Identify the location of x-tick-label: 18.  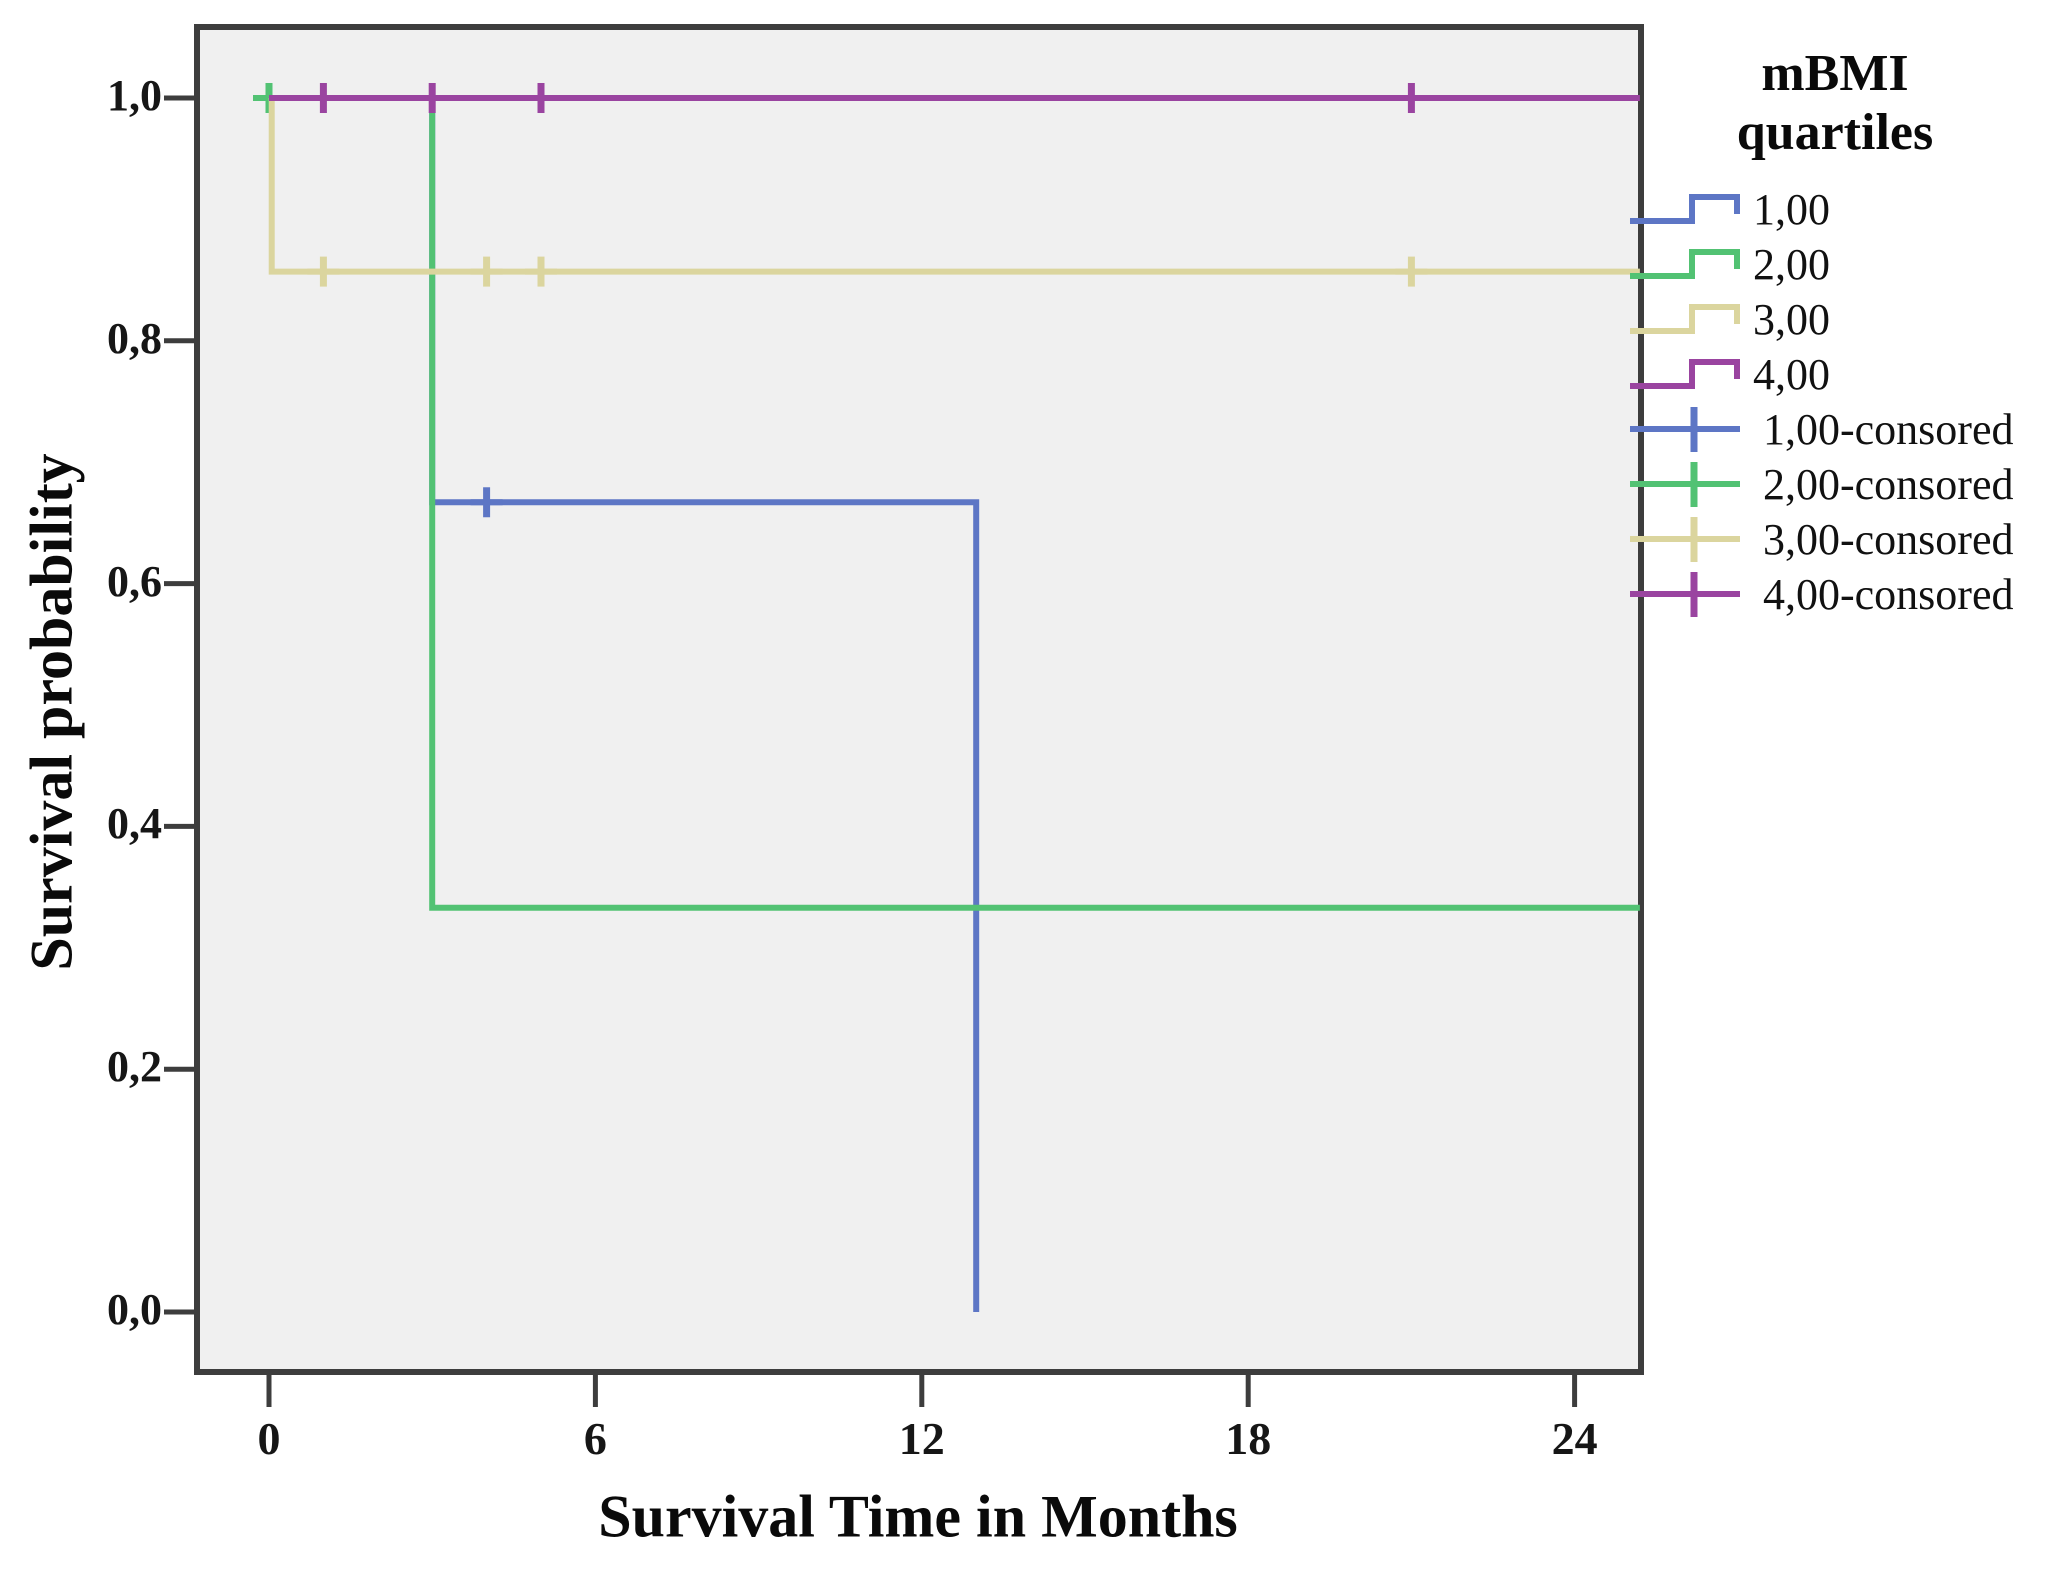
(1248, 1438).